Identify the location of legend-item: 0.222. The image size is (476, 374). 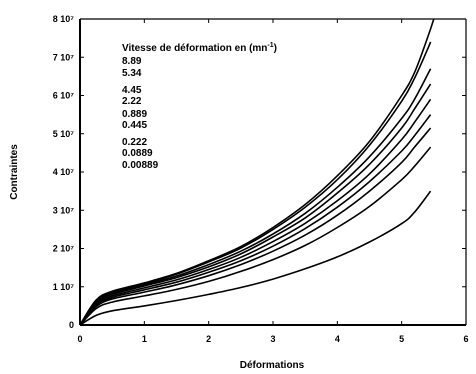
(134, 142).